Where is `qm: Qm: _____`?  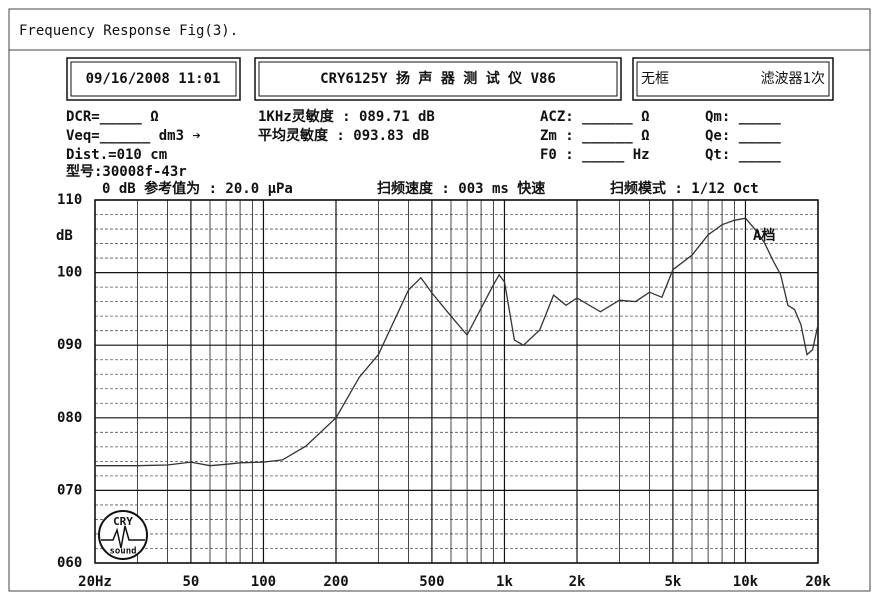
qm: Qm: _____ is located at coordinates (743, 117).